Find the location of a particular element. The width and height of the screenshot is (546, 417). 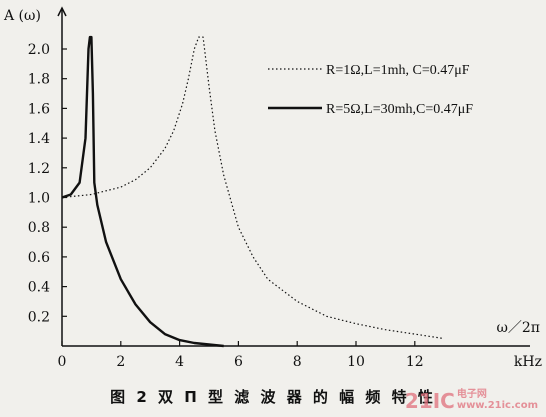

x-tick-label: 12 is located at coordinates (415, 362).